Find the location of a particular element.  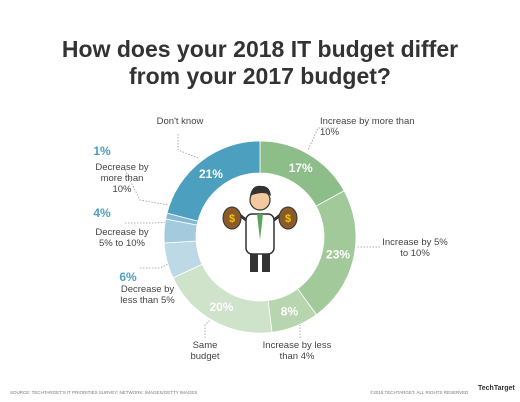

value-label: 21% is located at coordinates (211, 174).